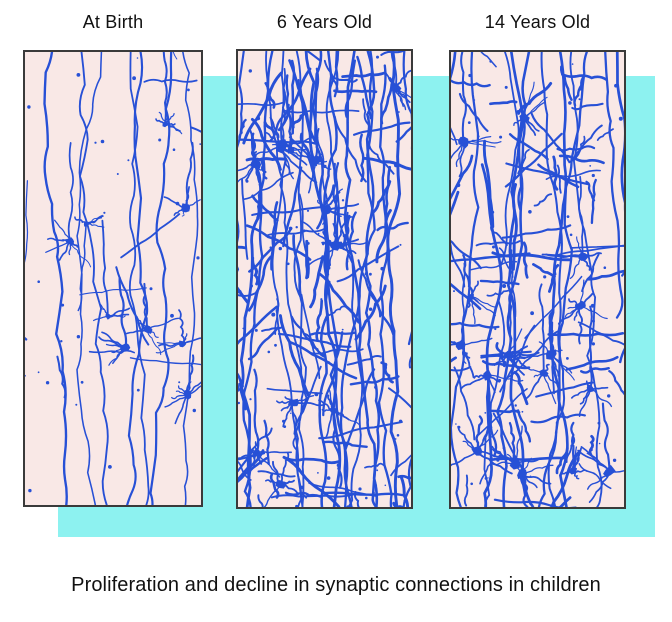  I want to click on panel-title-14-years-old: 14 Years Old, so click(537, 22).